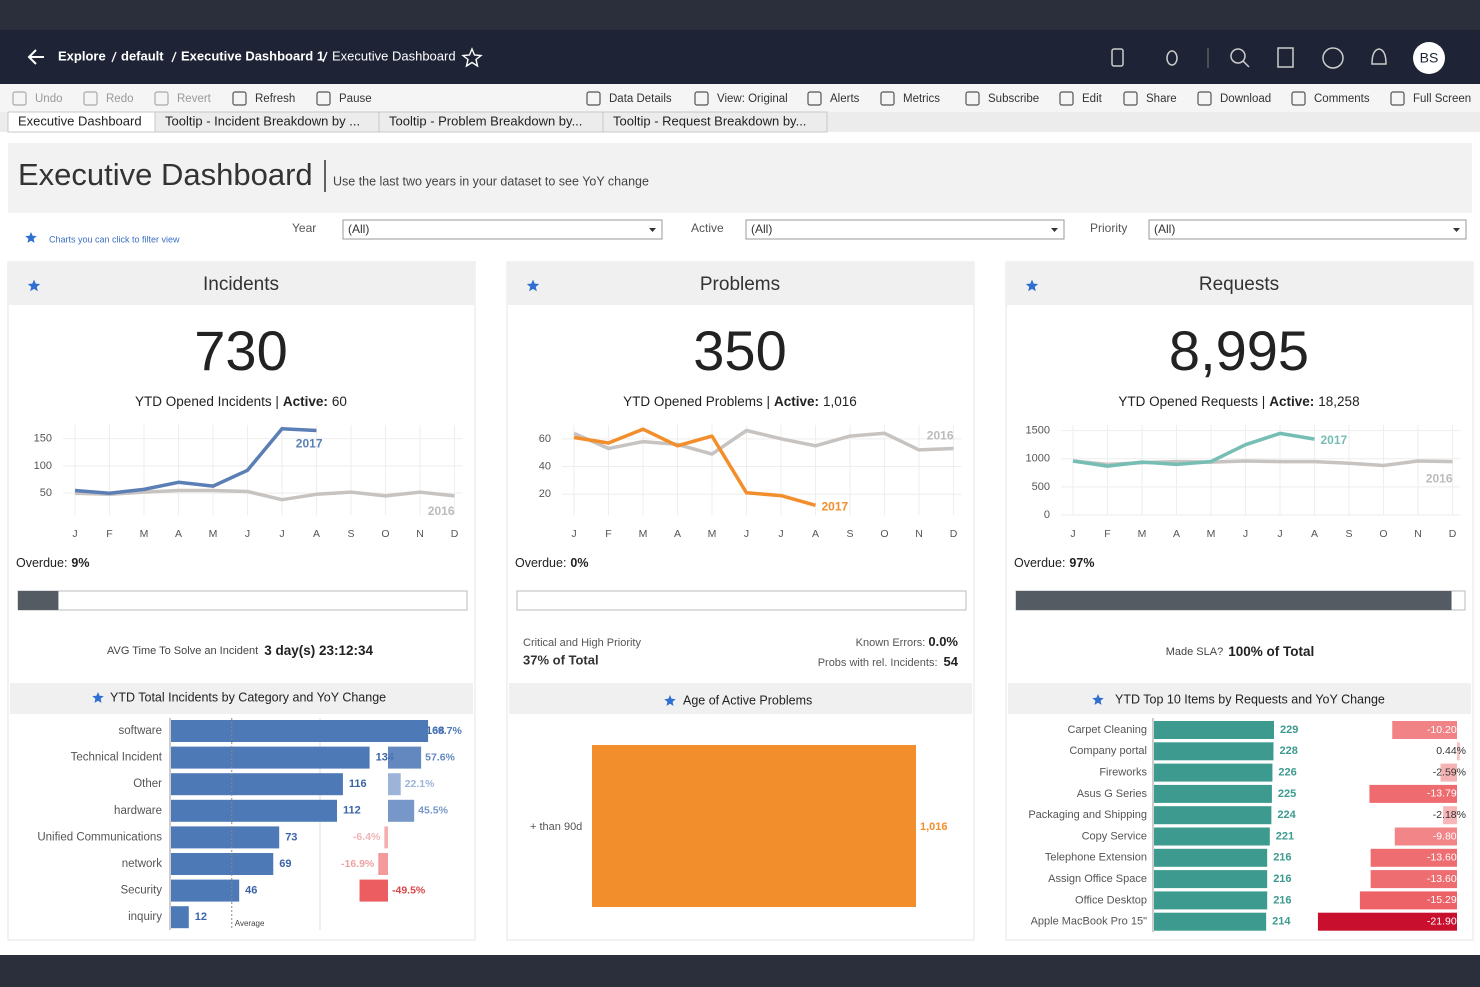 The image size is (1480, 987). I want to click on favorite-icon, so click(472, 57).